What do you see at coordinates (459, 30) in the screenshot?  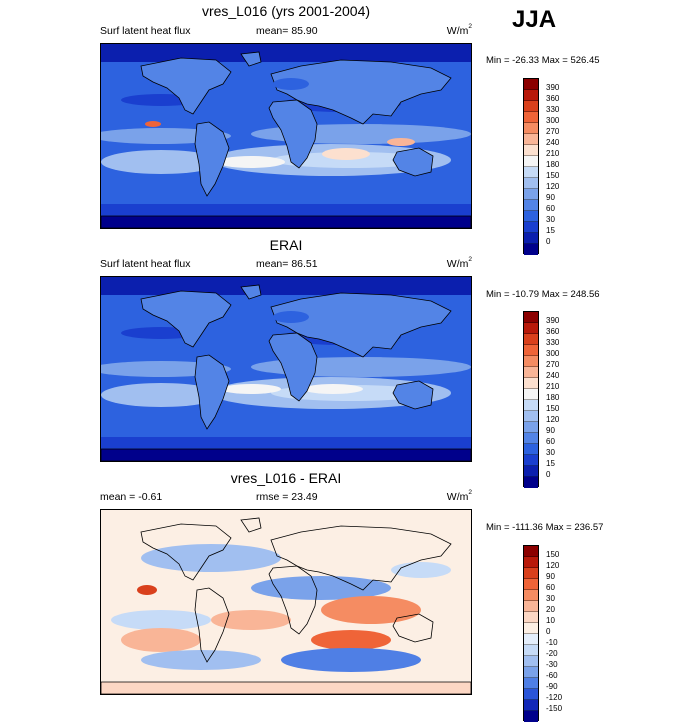 I see `panel-1-units: W/m2` at bounding box center [459, 30].